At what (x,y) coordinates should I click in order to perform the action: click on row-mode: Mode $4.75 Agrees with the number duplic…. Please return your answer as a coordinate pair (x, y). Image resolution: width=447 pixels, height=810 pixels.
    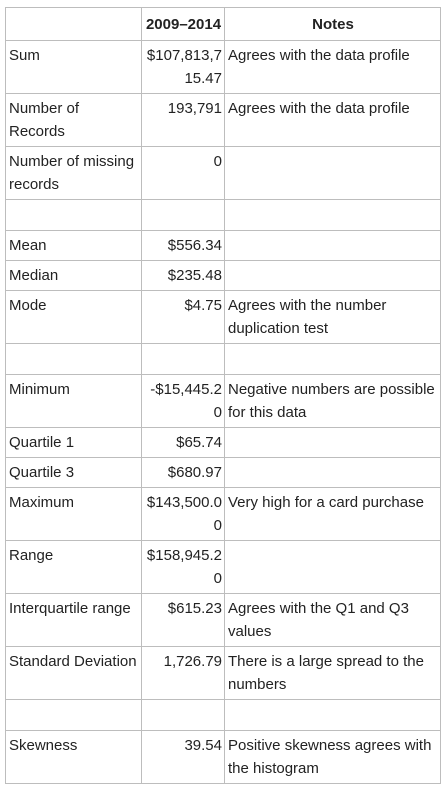
    Looking at the image, I should click on (223, 317).